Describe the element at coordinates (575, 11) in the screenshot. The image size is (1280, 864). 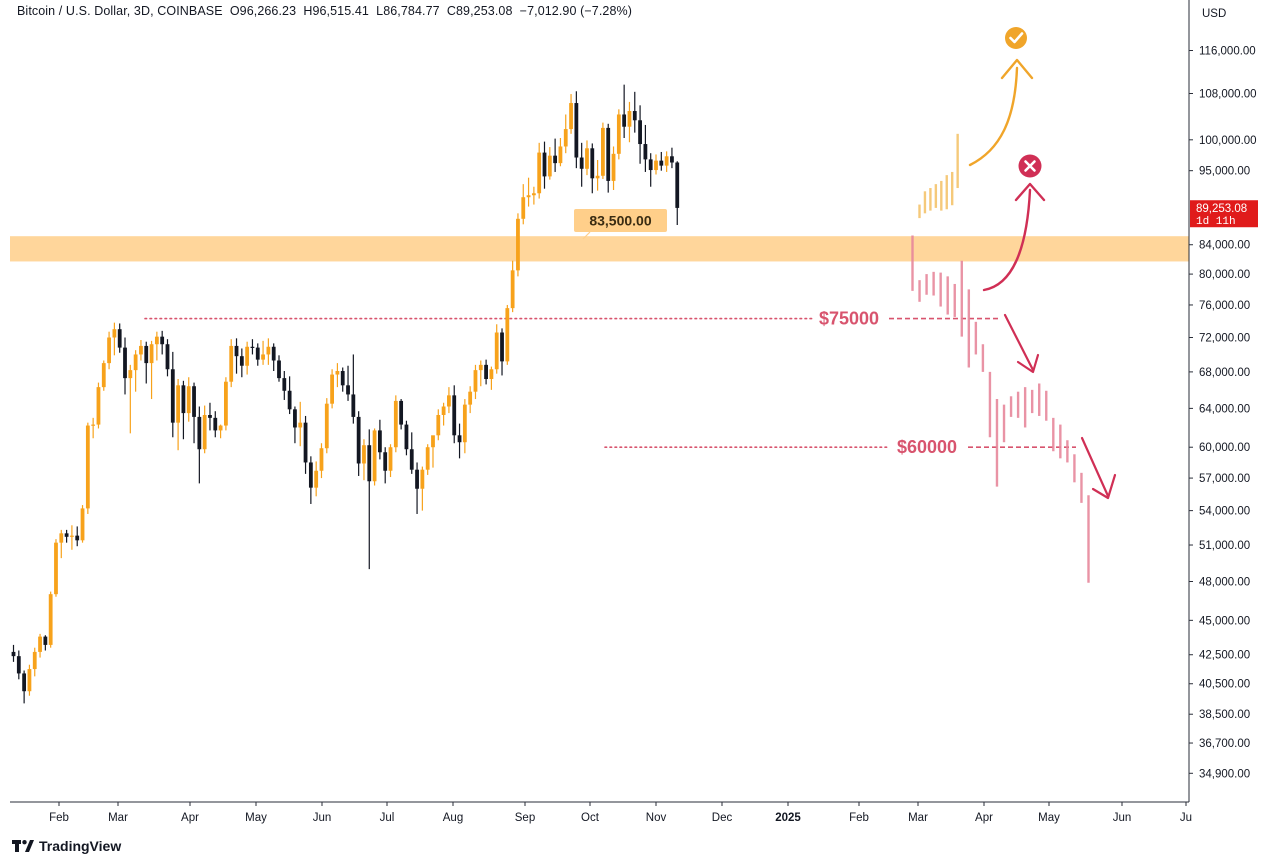
I see `change-value: −7,012.90 (−7.28%)` at that location.